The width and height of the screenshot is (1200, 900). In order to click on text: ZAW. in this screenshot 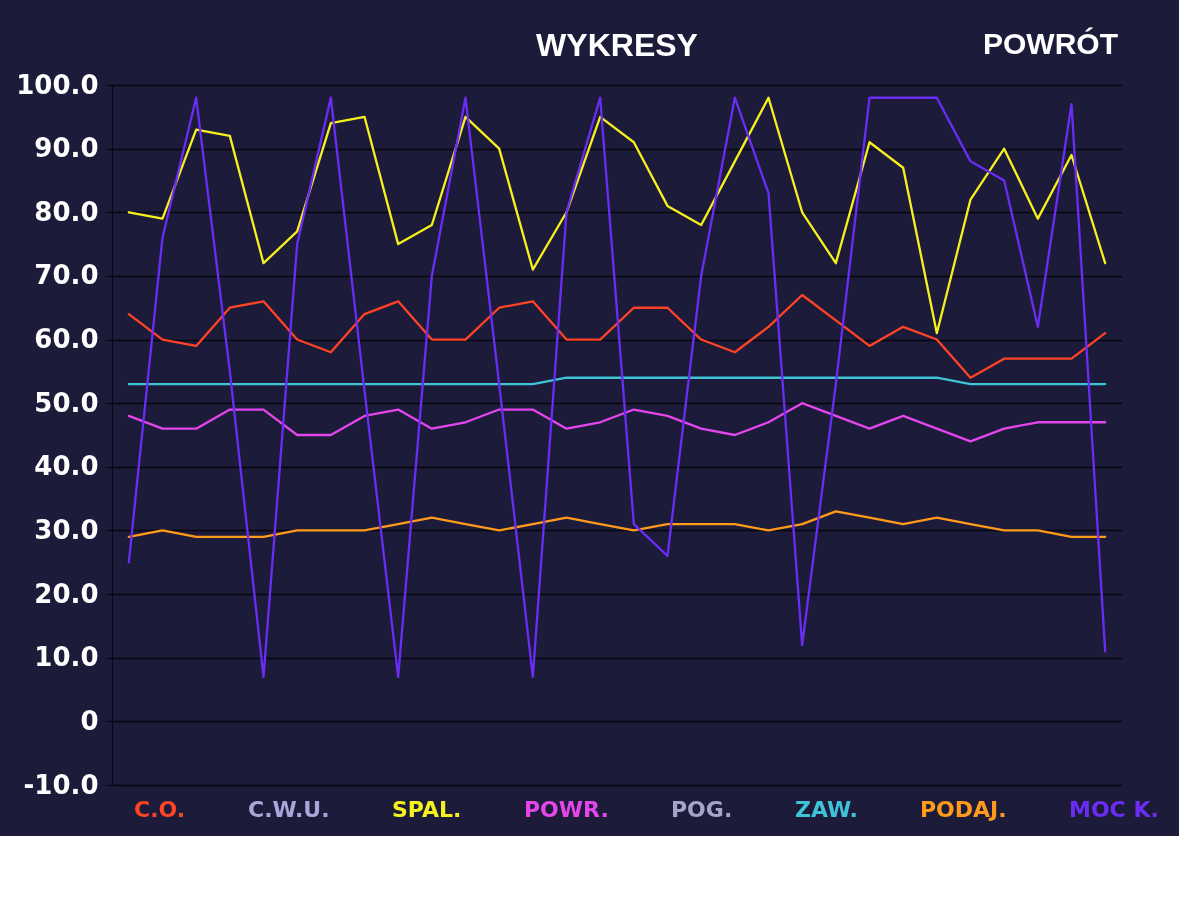, I will do `click(826, 809)`.